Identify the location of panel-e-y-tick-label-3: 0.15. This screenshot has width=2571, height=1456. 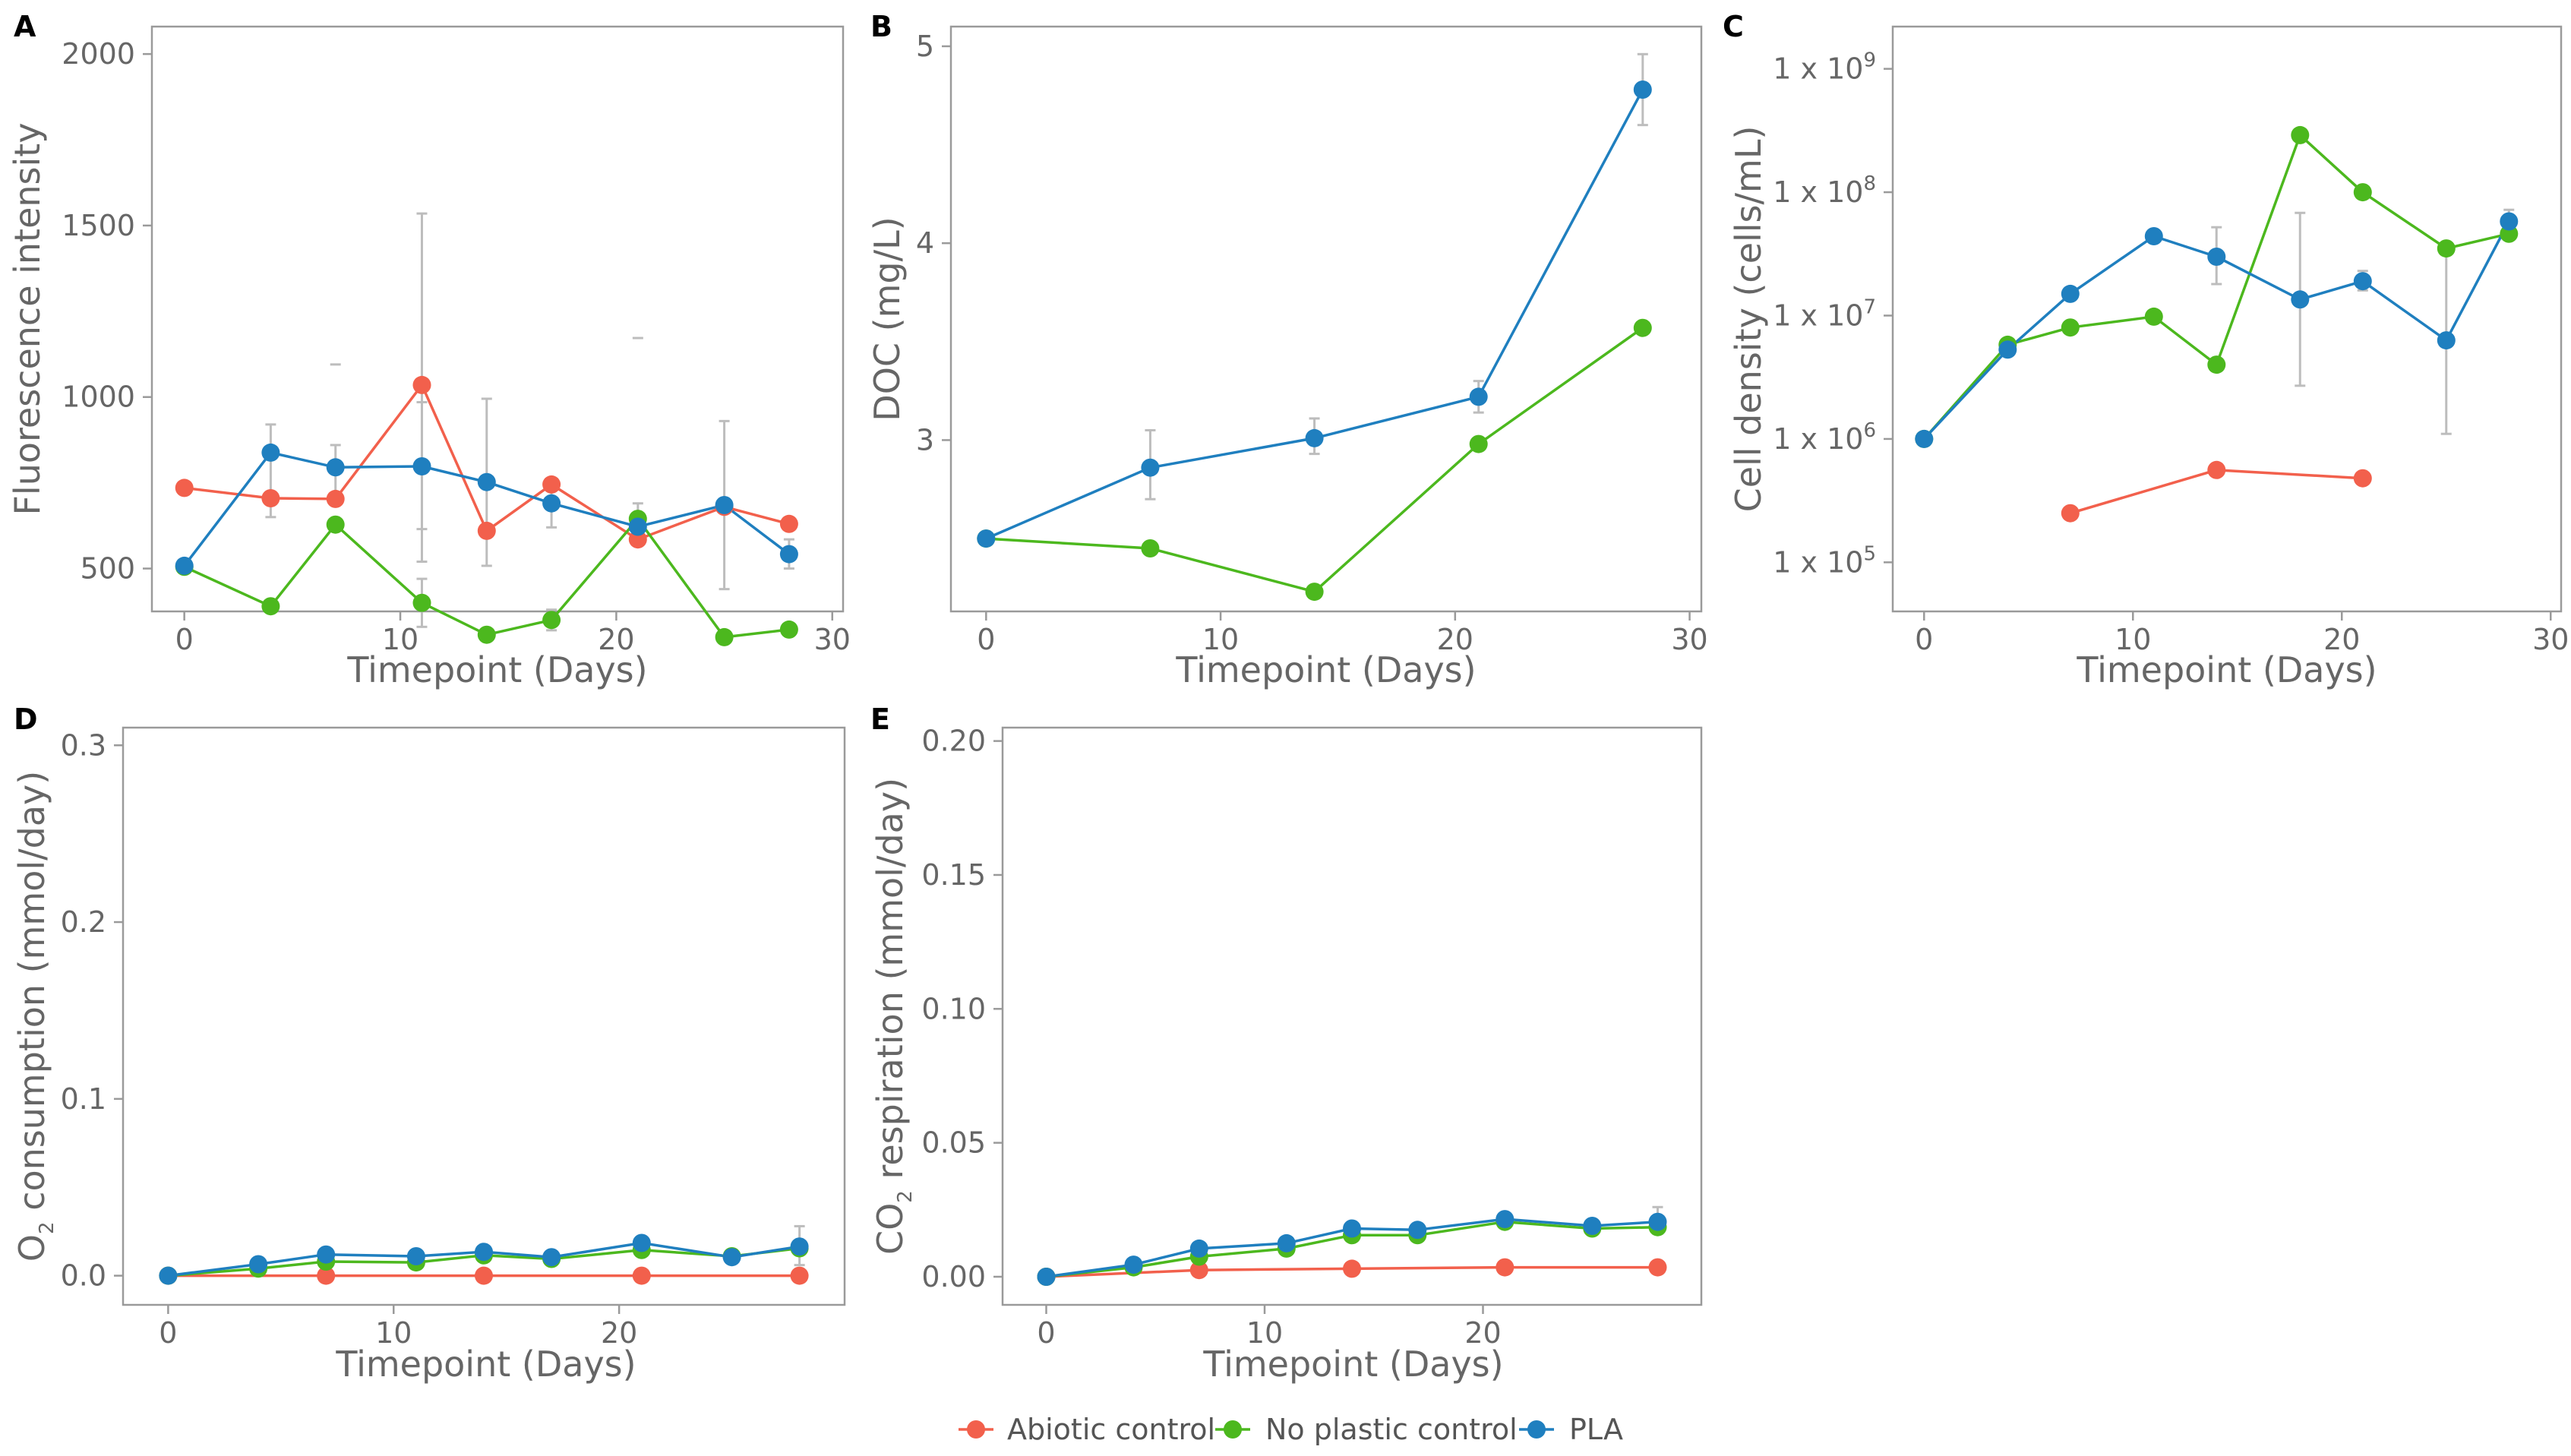
(954, 875).